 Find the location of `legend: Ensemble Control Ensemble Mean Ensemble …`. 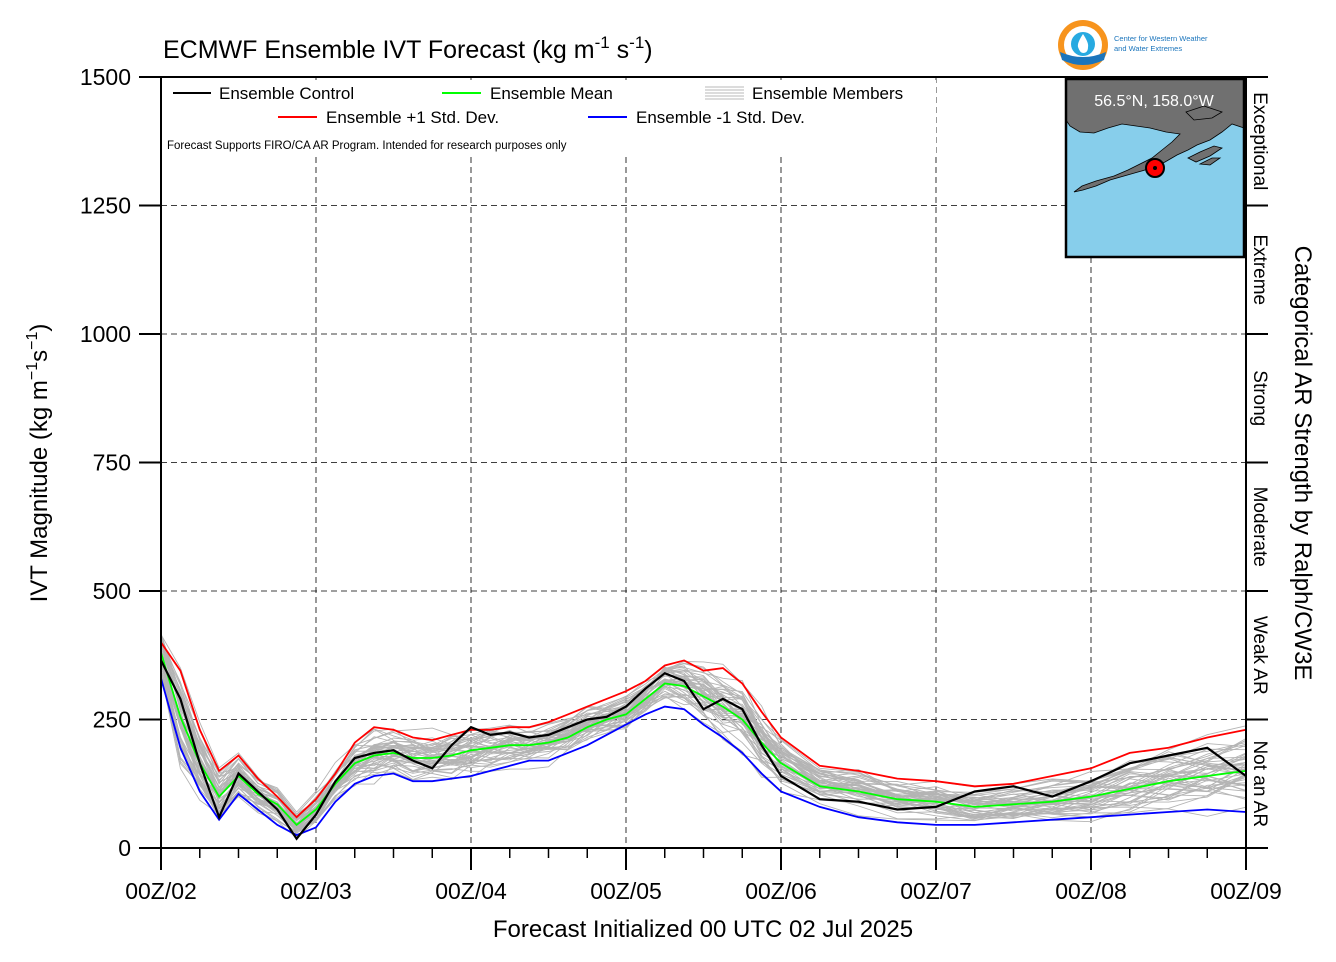

legend: Ensemble Control Ensemble Mean Ensemble … is located at coordinates (551, 118).